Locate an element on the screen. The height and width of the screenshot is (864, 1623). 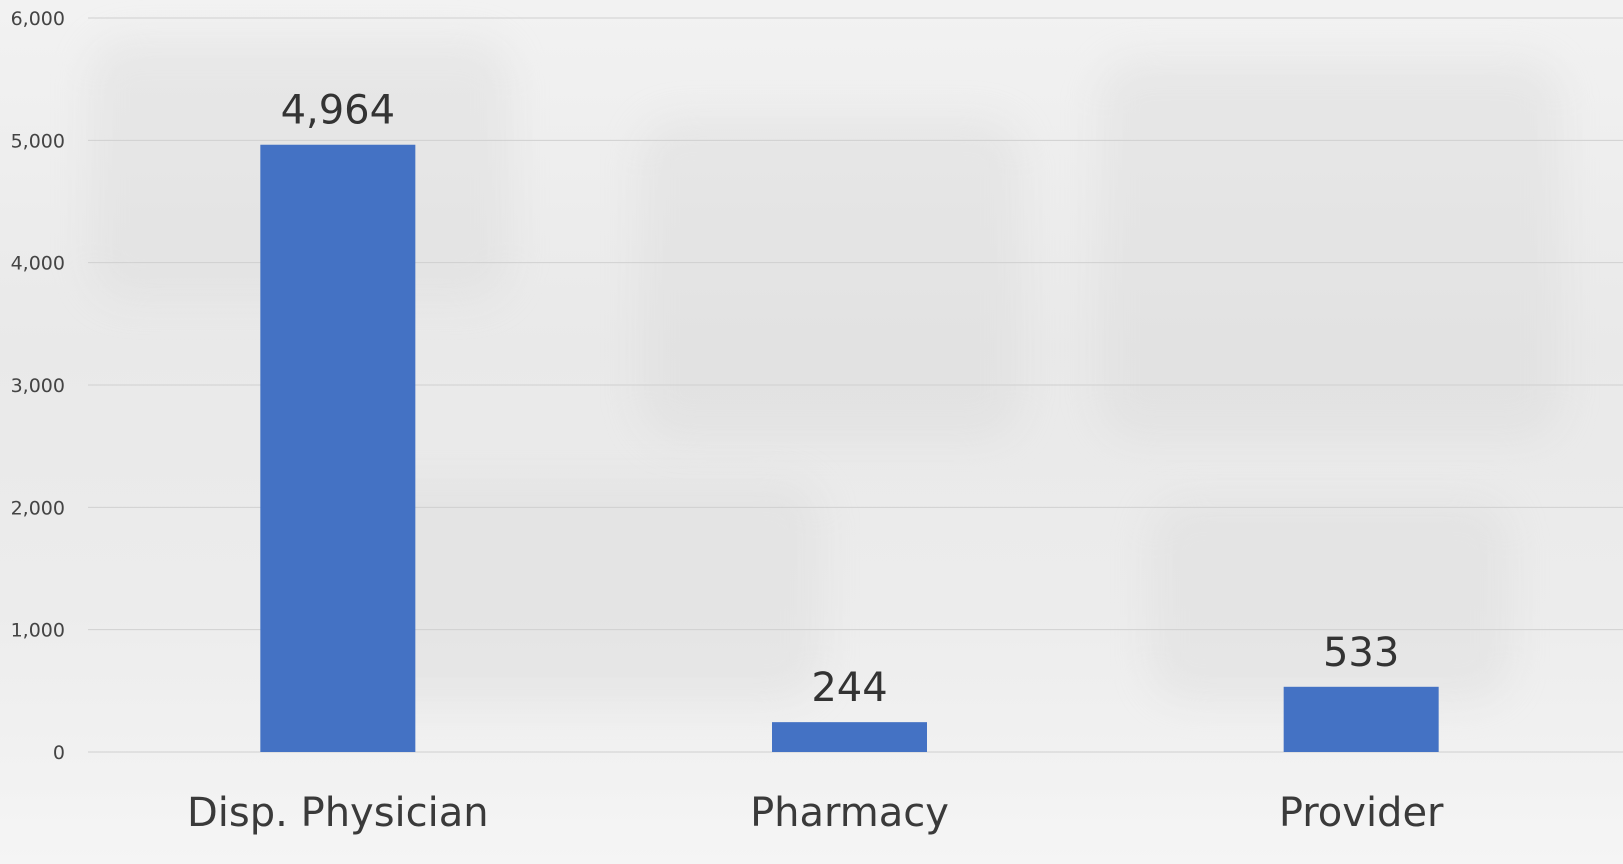
category-label: Provider is located at coordinates (1361, 813).